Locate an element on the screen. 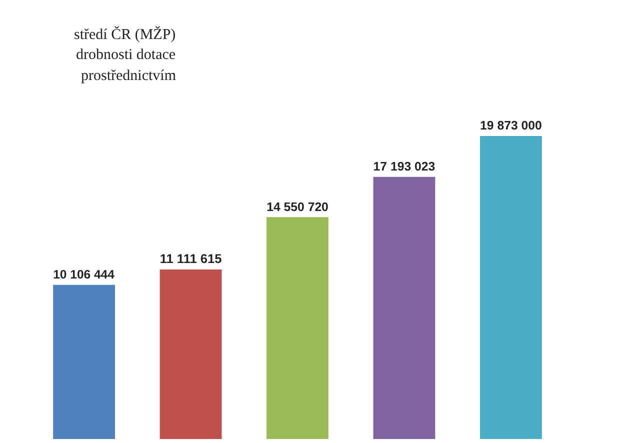 Image resolution: width=625 pixels, height=443 pixels. text: středí ČR (MŽP) is located at coordinates (125, 34).